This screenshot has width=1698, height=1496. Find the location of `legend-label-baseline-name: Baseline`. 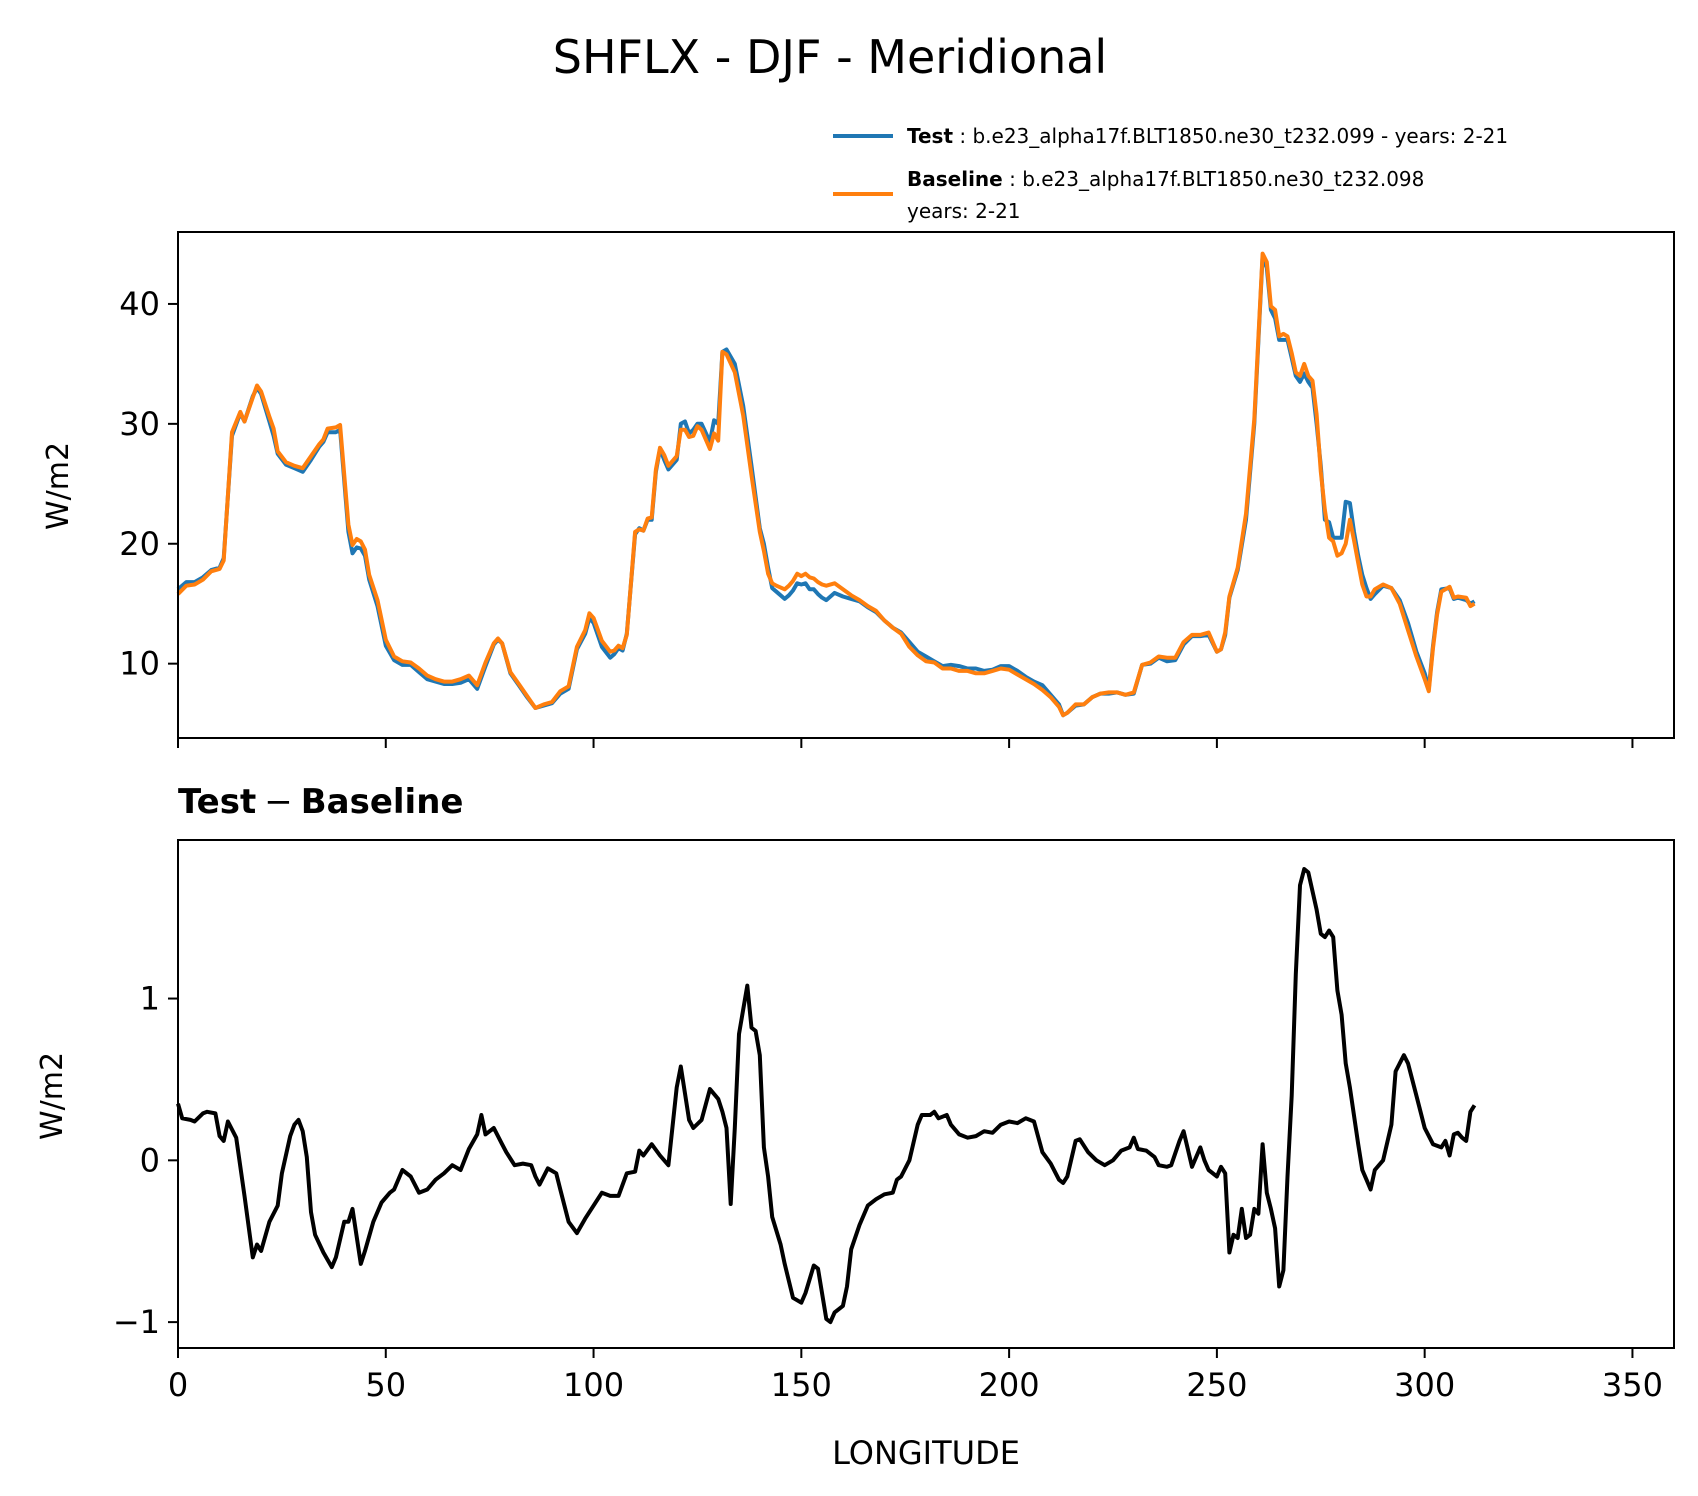

legend-label-baseline-name: Baseline is located at coordinates (955, 179).